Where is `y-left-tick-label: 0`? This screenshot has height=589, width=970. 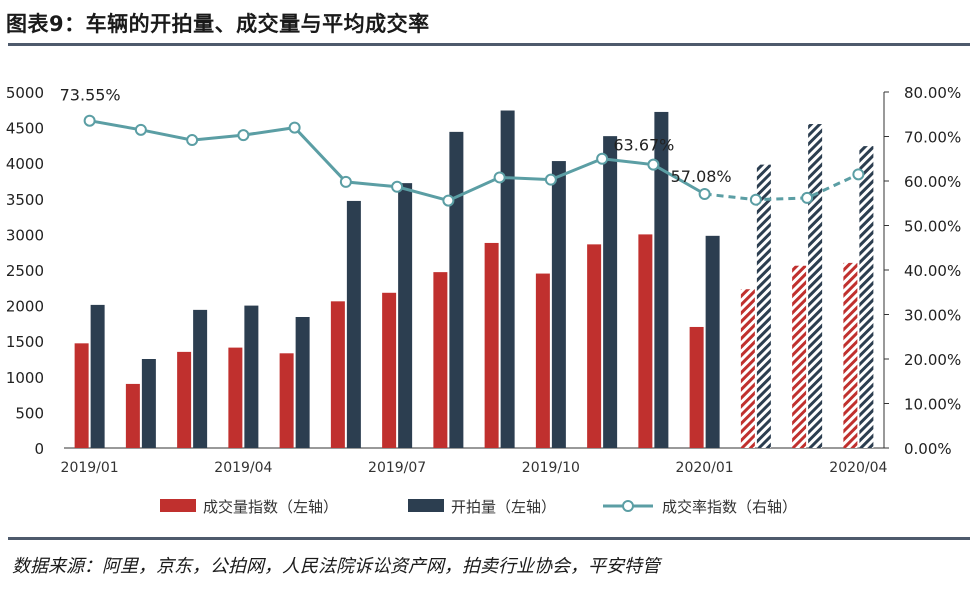
y-left-tick-label: 0 is located at coordinates (39, 449).